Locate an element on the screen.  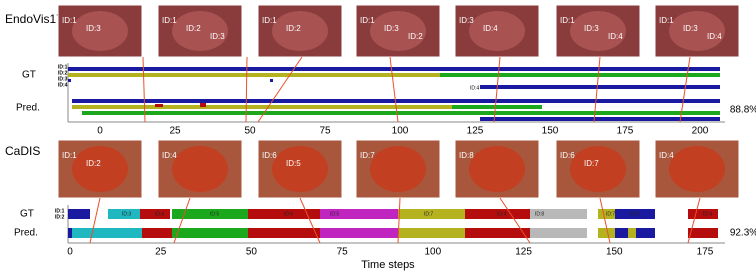
tick-label: 150 is located at coordinates (550, 131).